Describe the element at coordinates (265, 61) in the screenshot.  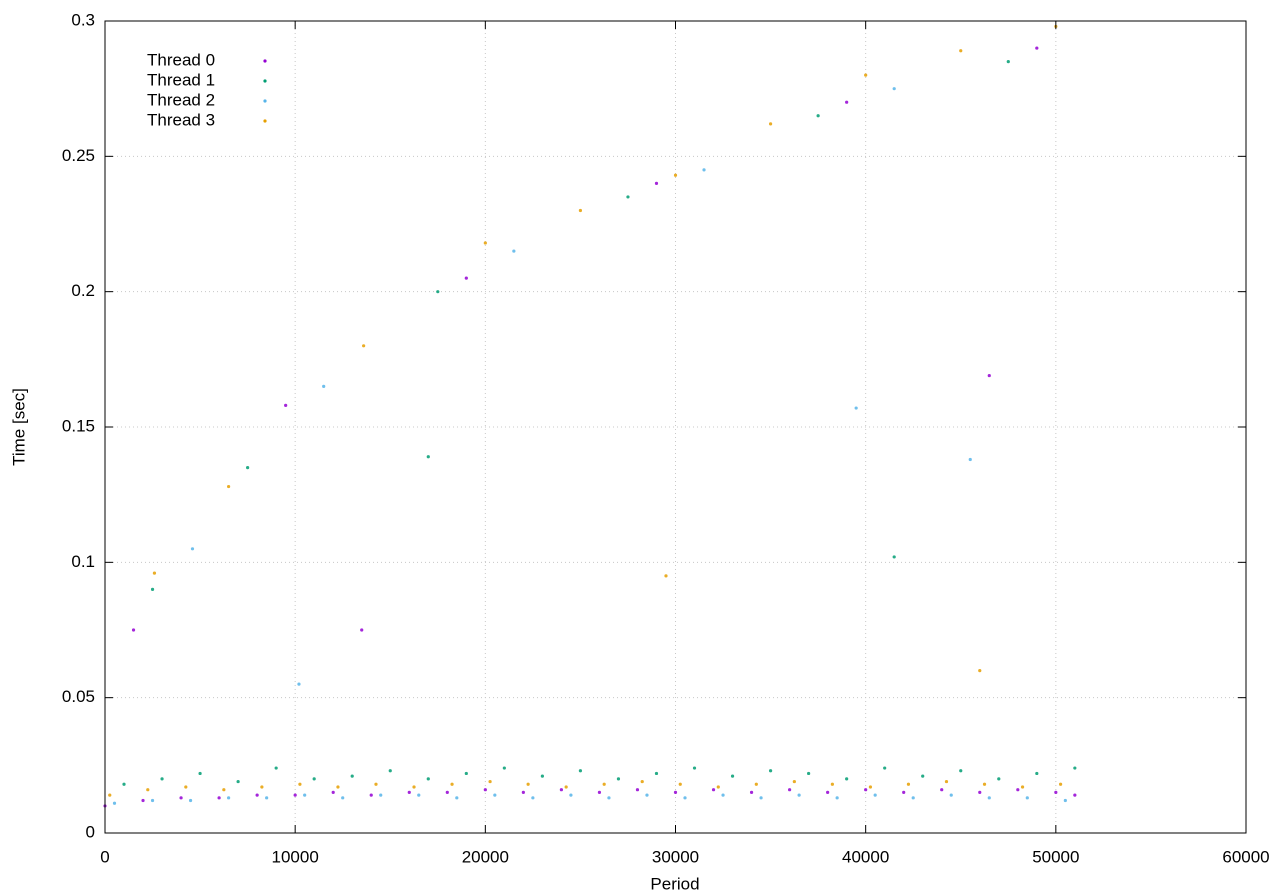
I see `legend-marker` at that location.